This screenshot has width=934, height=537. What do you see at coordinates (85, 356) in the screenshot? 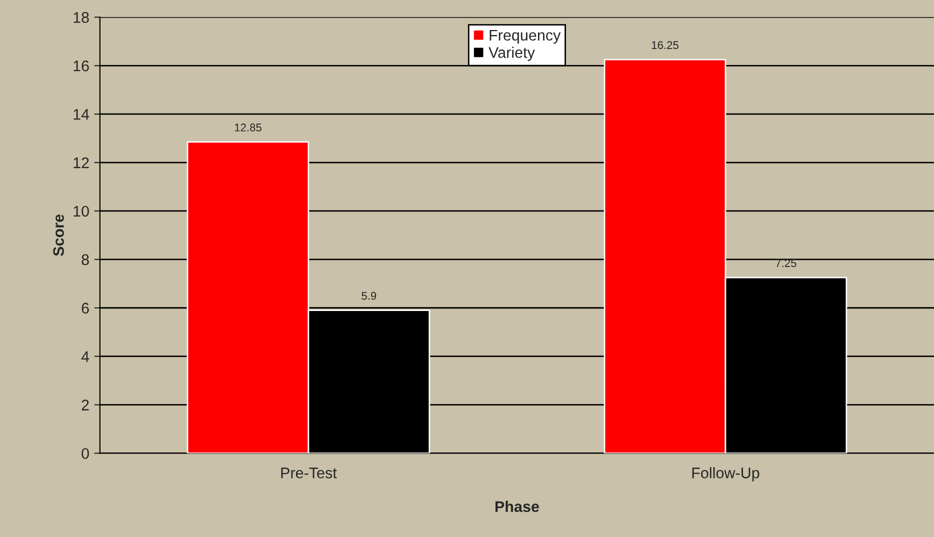
I see `y-tick-label: 4` at bounding box center [85, 356].